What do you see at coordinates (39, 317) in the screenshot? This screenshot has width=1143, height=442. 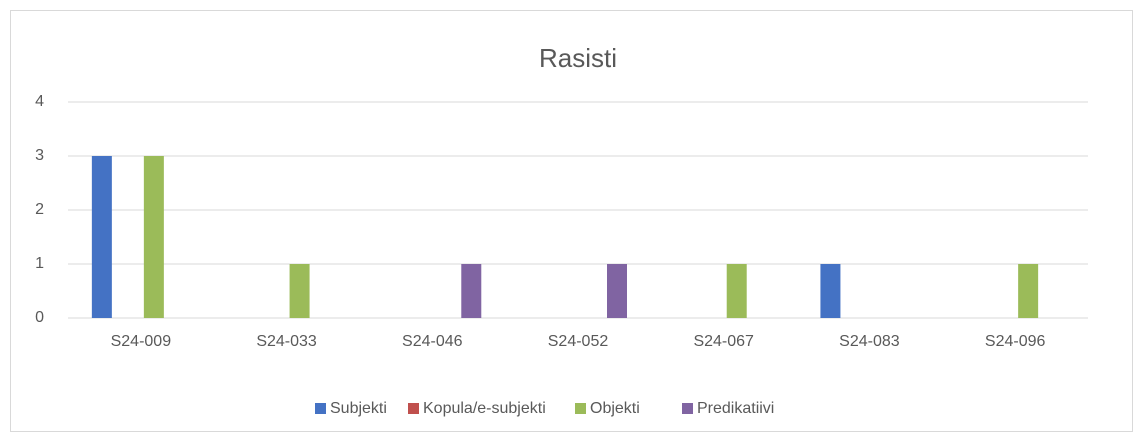 I see `y-tick-label: 0` at bounding box center [39, 317].